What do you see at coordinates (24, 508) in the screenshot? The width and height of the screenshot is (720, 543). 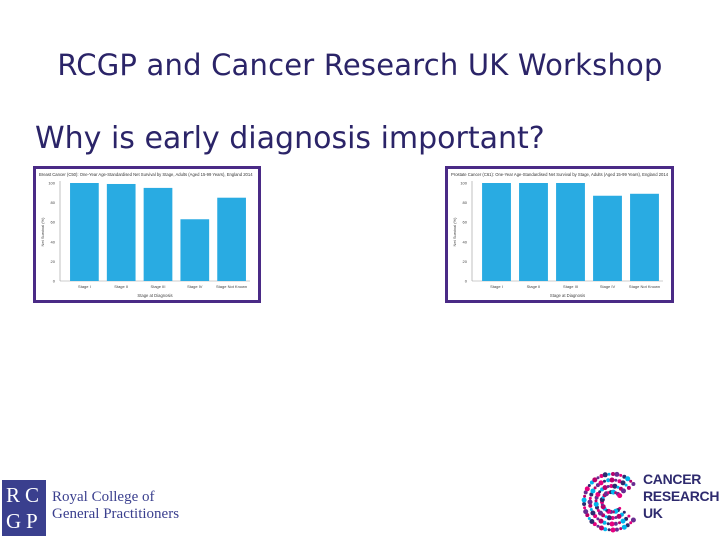 I see `rcgp-monogram: R C G P` at bounding box center [24, 508].